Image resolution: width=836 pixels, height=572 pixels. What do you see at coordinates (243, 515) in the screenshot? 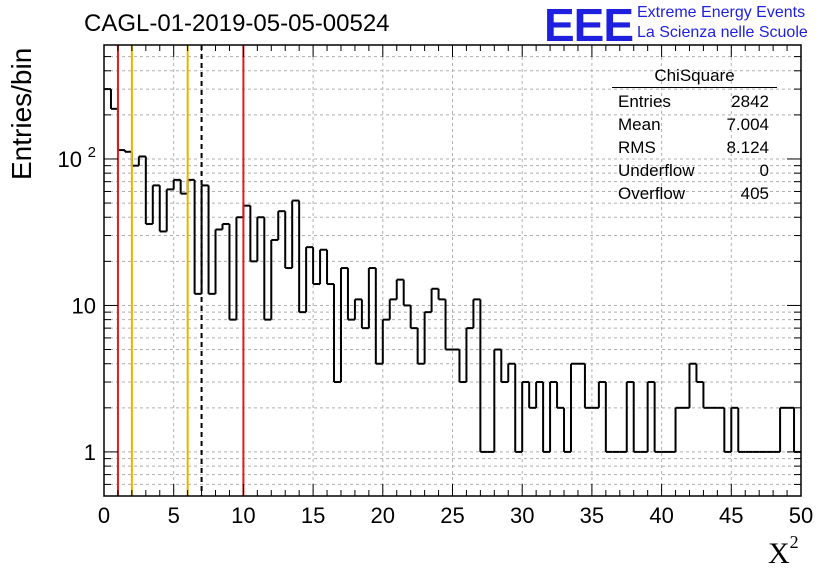
I see `x-tick-label: 10` at bounding box center [243, 515].